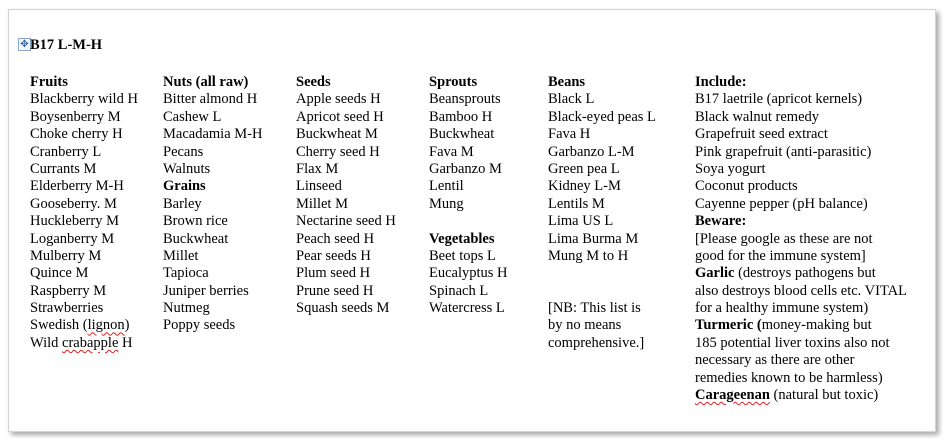 The width and height of the screenshot is (943, 438). What do you see at coordinates (468, 99) in the screenshot?
I see `list-item: Beansprouts` at bounding box center [468, 99].